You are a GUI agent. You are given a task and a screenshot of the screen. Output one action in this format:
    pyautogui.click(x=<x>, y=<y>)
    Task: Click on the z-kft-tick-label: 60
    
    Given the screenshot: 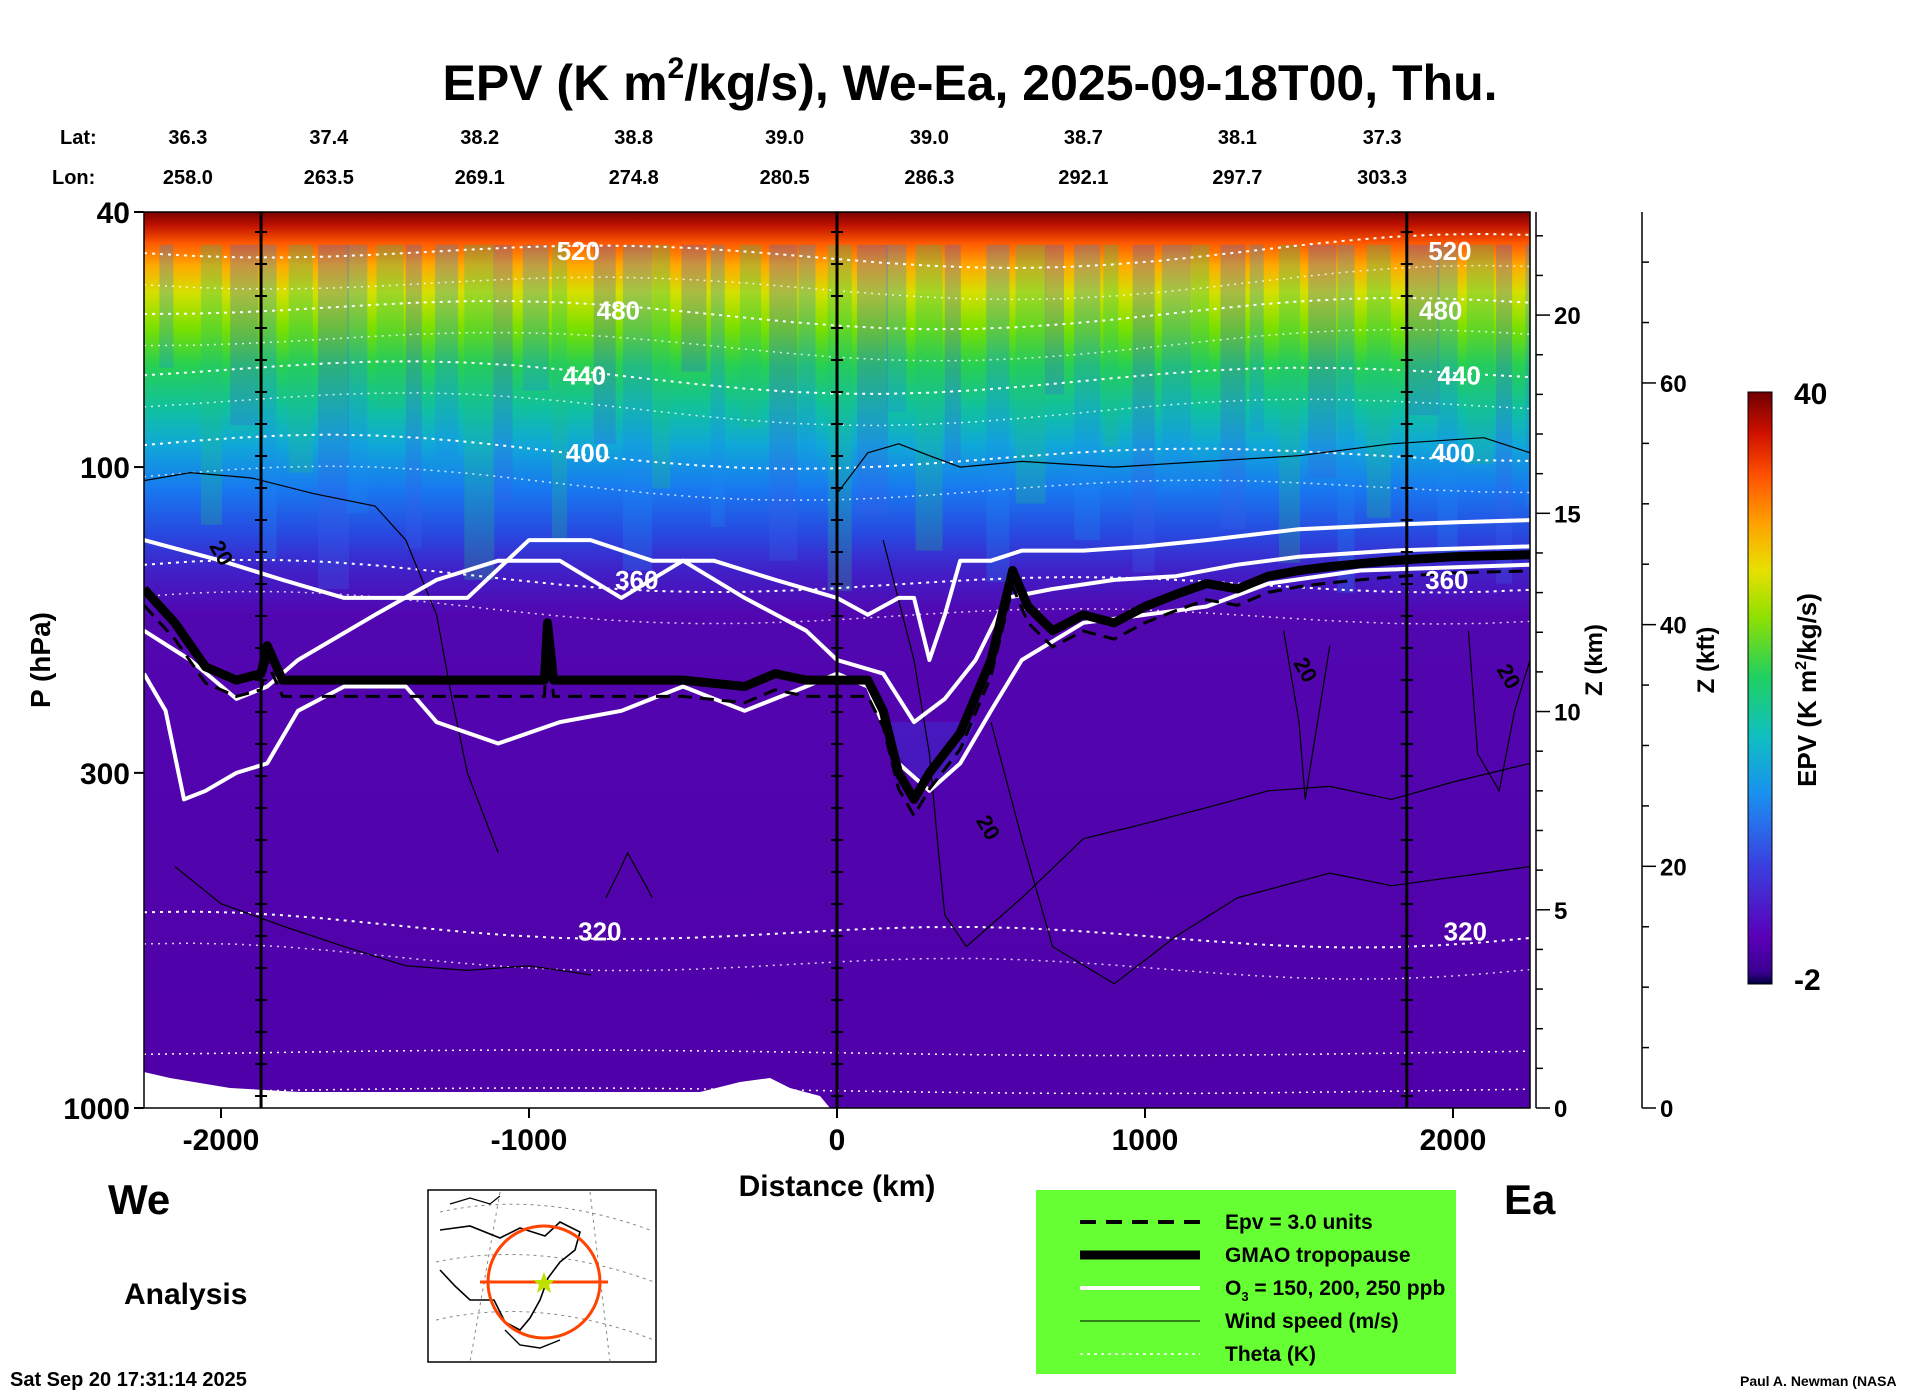 What is the action you would take?
    pyautogui.click(x=1673, y=384)
    